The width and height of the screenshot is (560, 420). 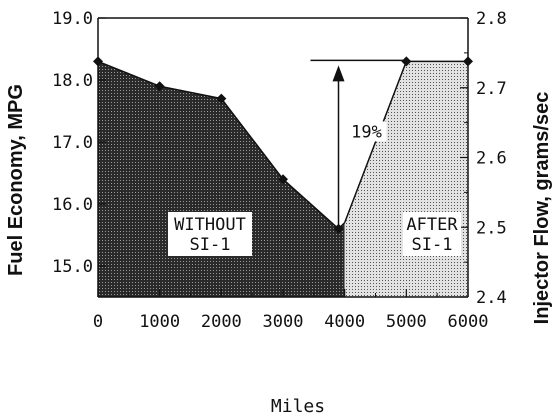 What do you see at coordinates (491, 159) in the screenshot?
I see `y-right-tick-label: 2.6` at bounding box center [491, 159].